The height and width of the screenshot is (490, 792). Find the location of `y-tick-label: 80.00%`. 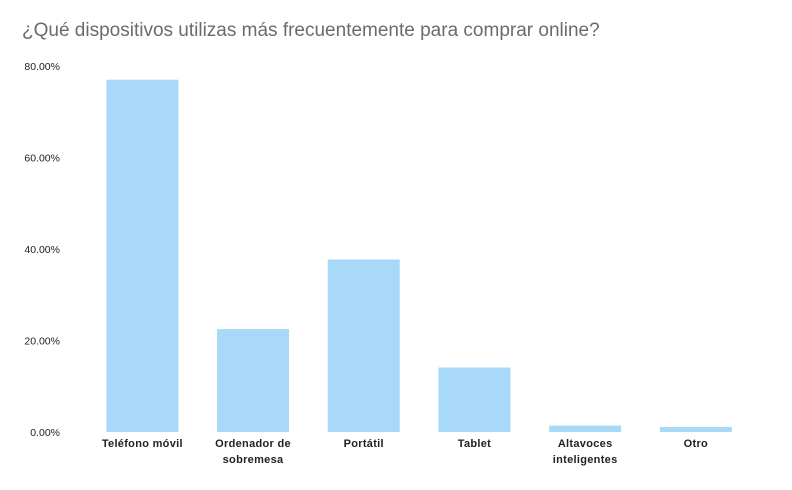

y-tick-label: 80.00% is located at coordinates (42, 67).